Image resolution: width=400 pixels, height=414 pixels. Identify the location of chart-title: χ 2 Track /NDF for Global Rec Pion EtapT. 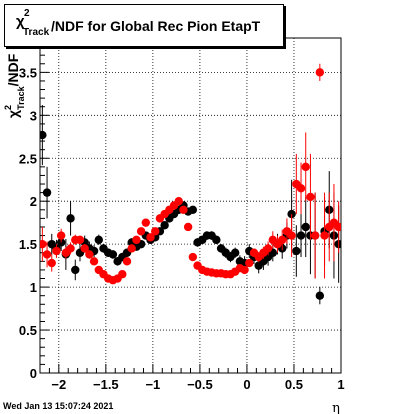
(144, 25).